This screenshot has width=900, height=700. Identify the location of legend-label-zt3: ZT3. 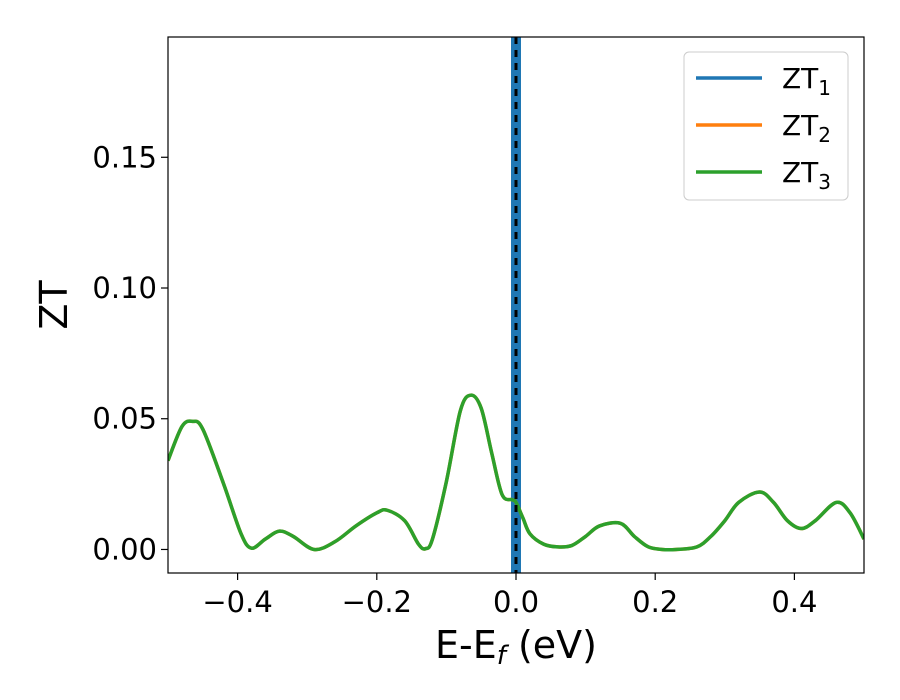
(806, 175).